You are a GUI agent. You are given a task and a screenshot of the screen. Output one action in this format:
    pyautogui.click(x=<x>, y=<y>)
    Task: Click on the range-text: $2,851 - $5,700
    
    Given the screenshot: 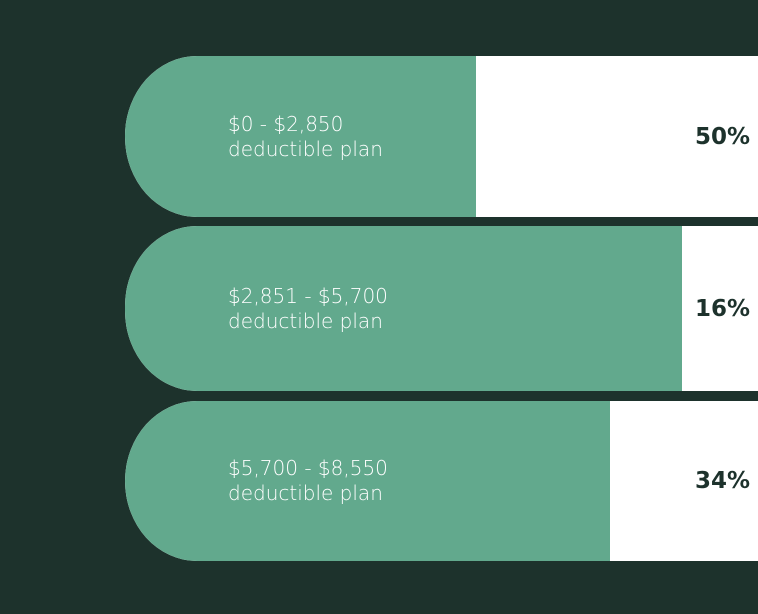 What is the action you would take?
    pyautogui.click(x=308, y=295)
    